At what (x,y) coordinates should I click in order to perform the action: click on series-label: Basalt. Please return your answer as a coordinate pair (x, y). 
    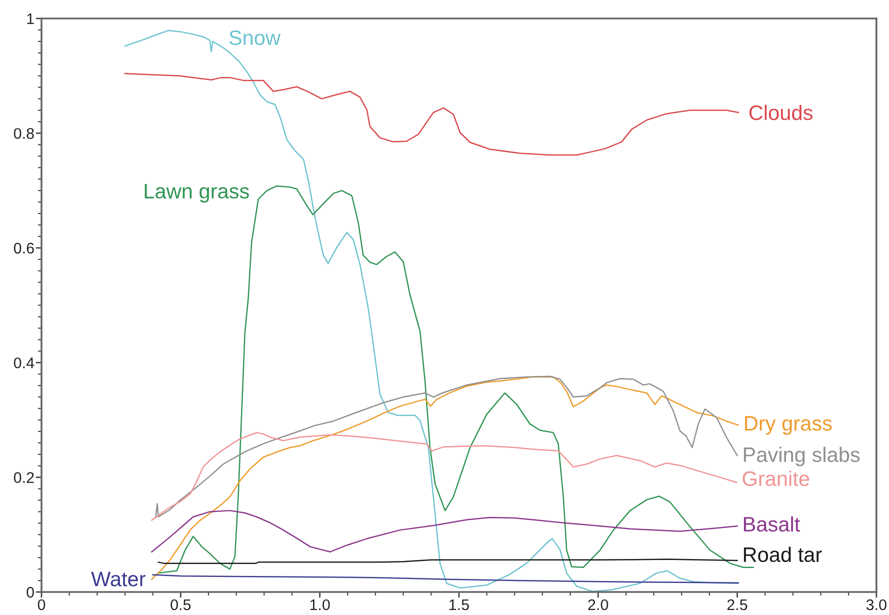
    Looking at the image, I should click on (772, 524).